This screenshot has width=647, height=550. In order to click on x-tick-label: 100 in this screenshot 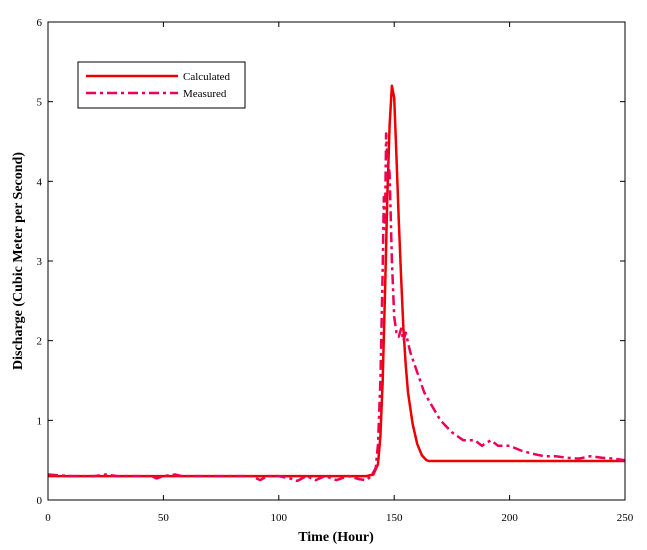, I will do `click(279, 518)`.